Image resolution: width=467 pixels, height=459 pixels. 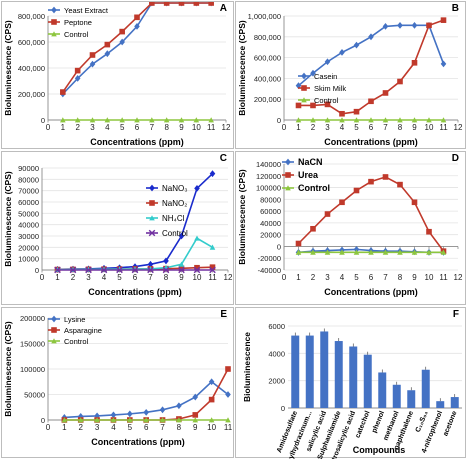 I want to click on a-xtick-label: 9, so click(x=181, y=127).